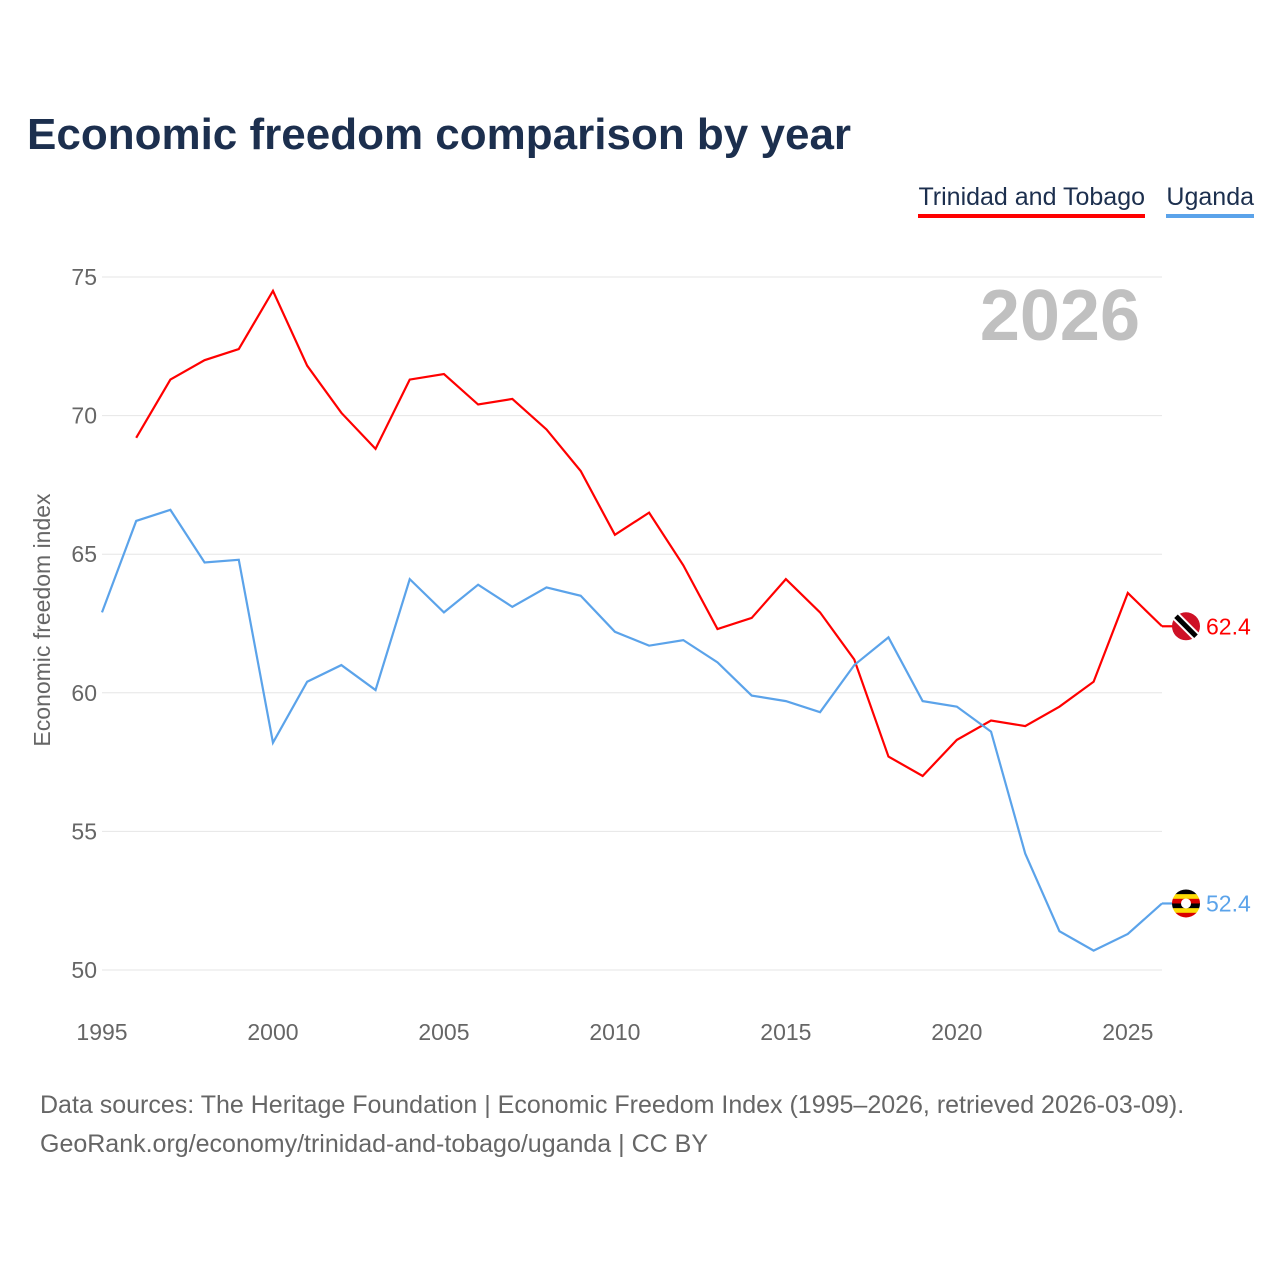 This screenshot has width=1280, height=1280. I want to click on uganda-flag-icon, so click(1186, 903).